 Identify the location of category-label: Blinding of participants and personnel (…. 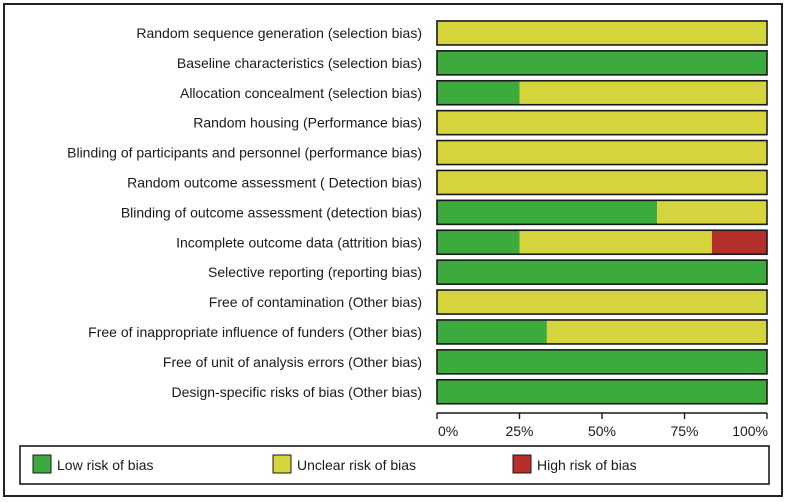
(244, 153).